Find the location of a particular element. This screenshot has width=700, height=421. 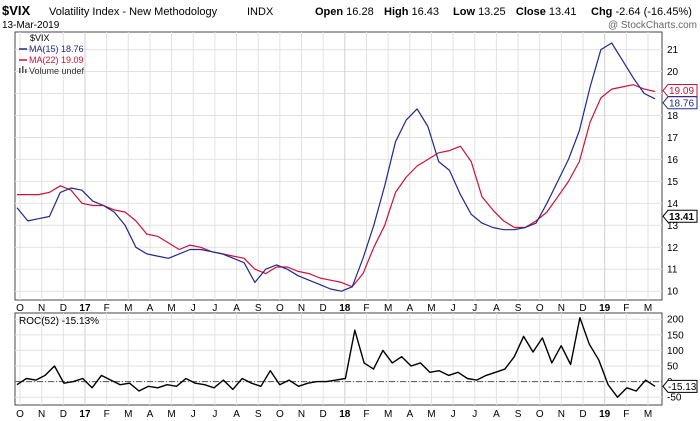

roc-value-flag is located at coordinates (680, 386).